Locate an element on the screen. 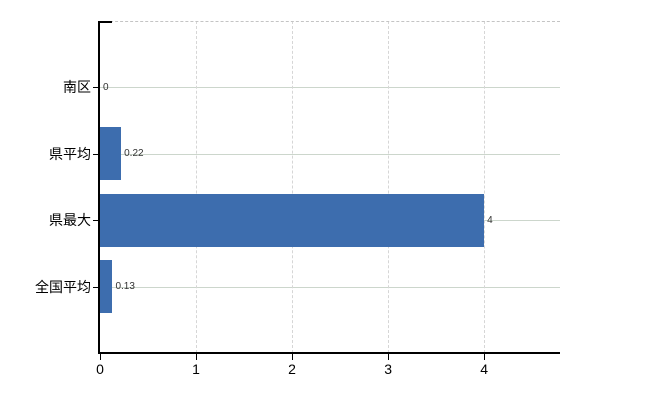  y-axis-line is located at coordinates (99, 187).